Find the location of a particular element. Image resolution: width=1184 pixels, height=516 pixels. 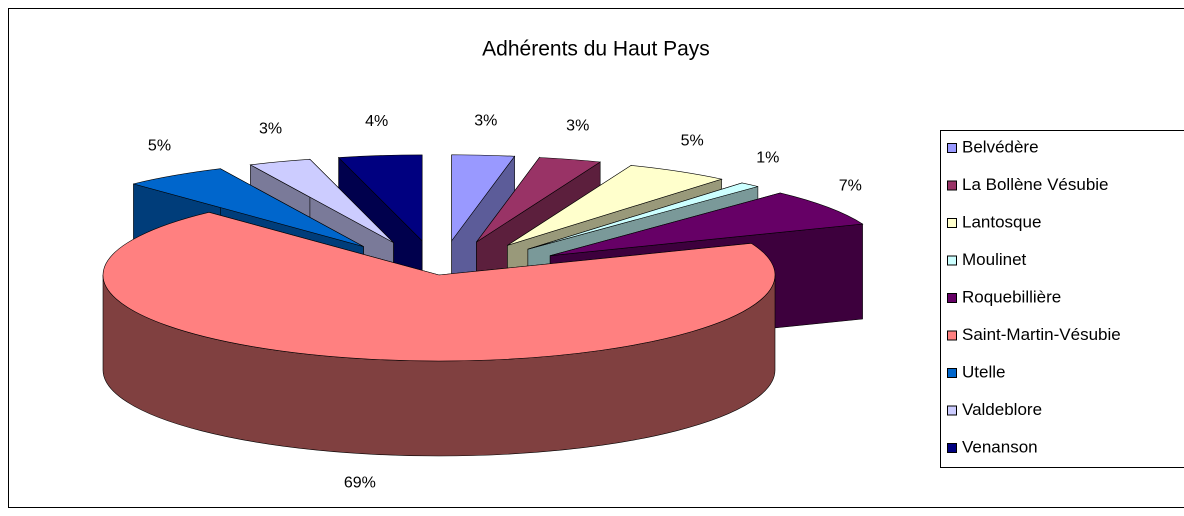

data-label: 7% is located at coordinates (850, 186).